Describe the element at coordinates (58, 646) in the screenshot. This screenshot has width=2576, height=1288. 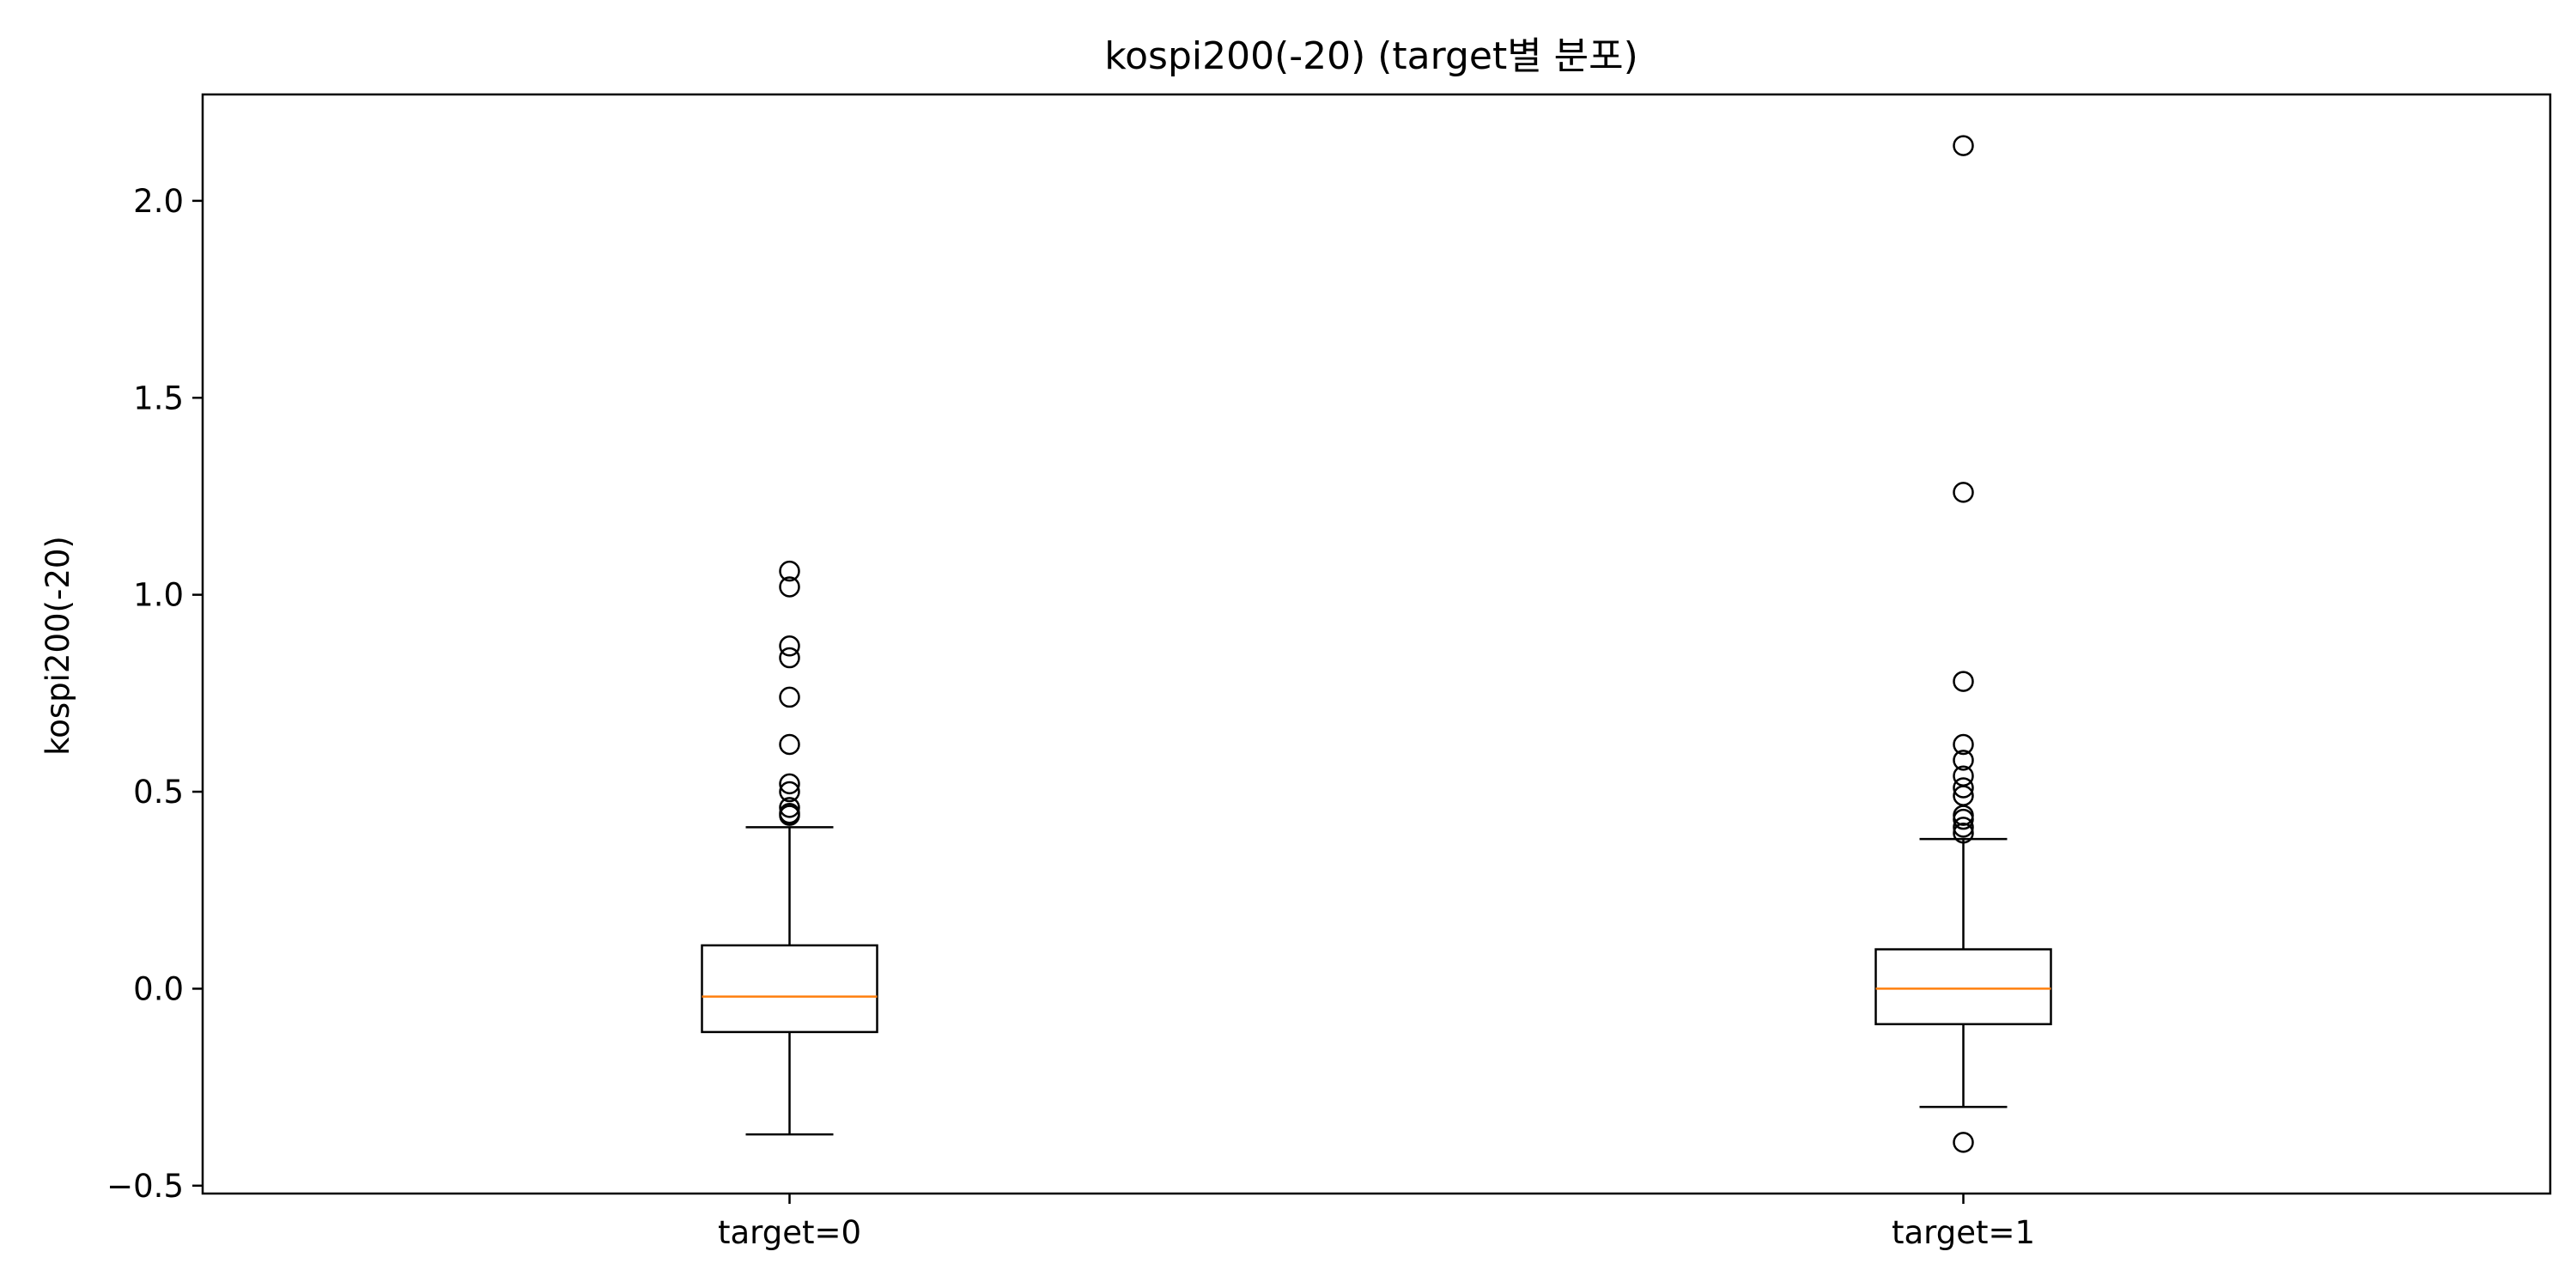
I see `y-axis-label: kospi200(-20)` at that location.